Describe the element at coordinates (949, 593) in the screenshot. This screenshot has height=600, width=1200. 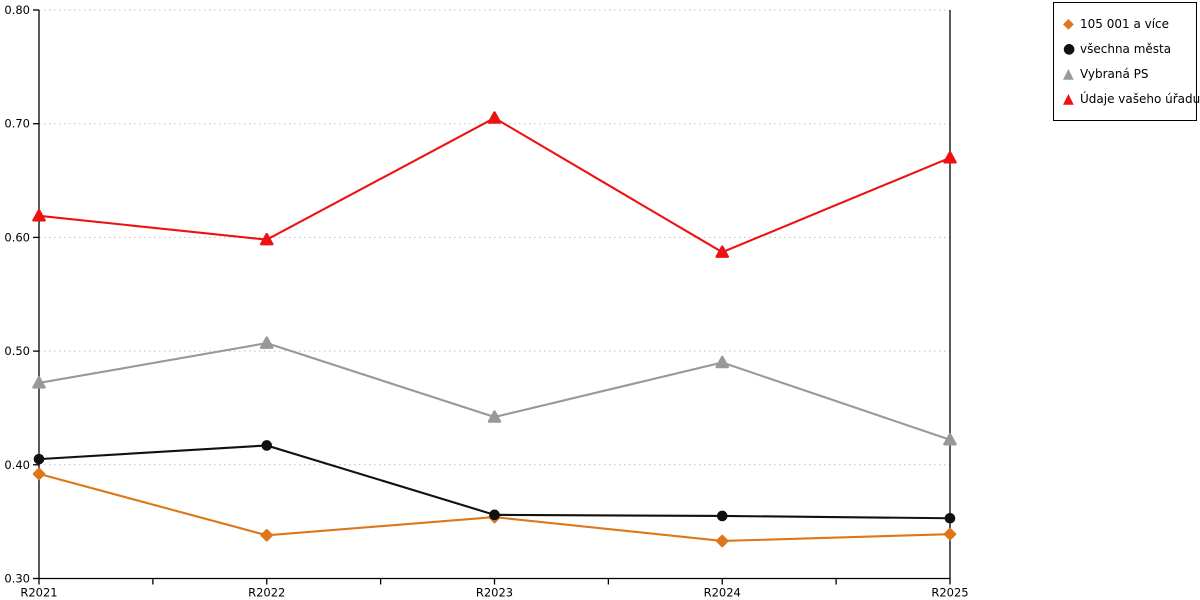
I see `svg-text: R2025` at that location.